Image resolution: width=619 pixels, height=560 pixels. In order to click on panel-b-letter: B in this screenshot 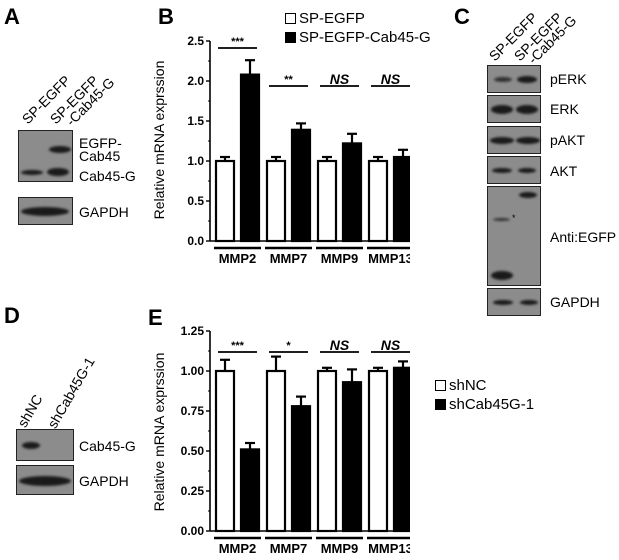, I will do `click(166, 16)`.